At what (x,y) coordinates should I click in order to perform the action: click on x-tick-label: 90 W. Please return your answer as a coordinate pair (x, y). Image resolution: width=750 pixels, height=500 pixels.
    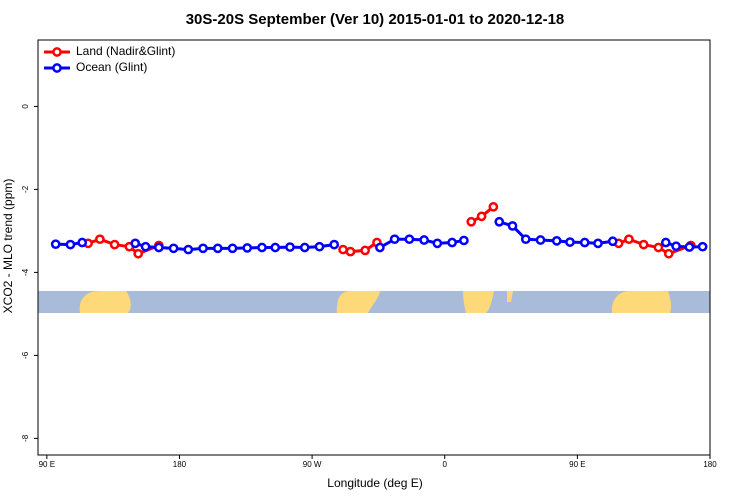
    Looking at the image, I should click on (312, 464).